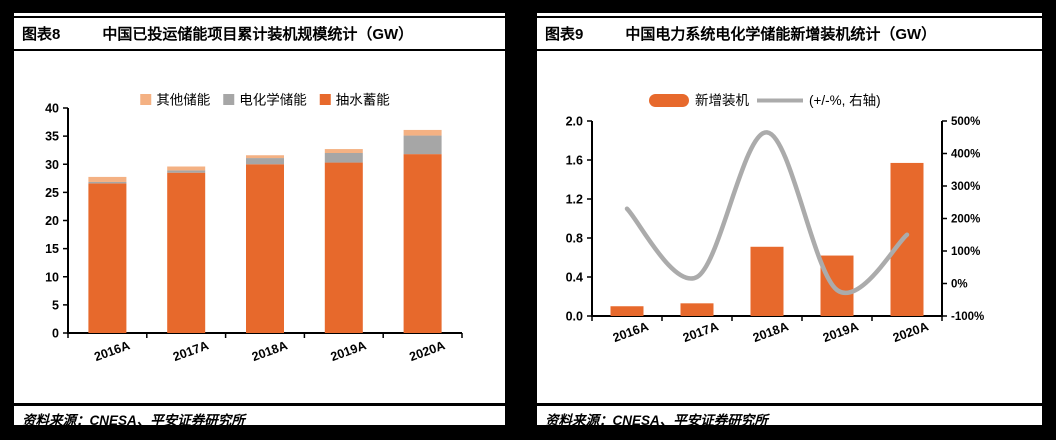  What do you see at coordinates (564, 34) in the screenshot?
I see `figure-9-label: 图表9` at bounding box center [564, 34].